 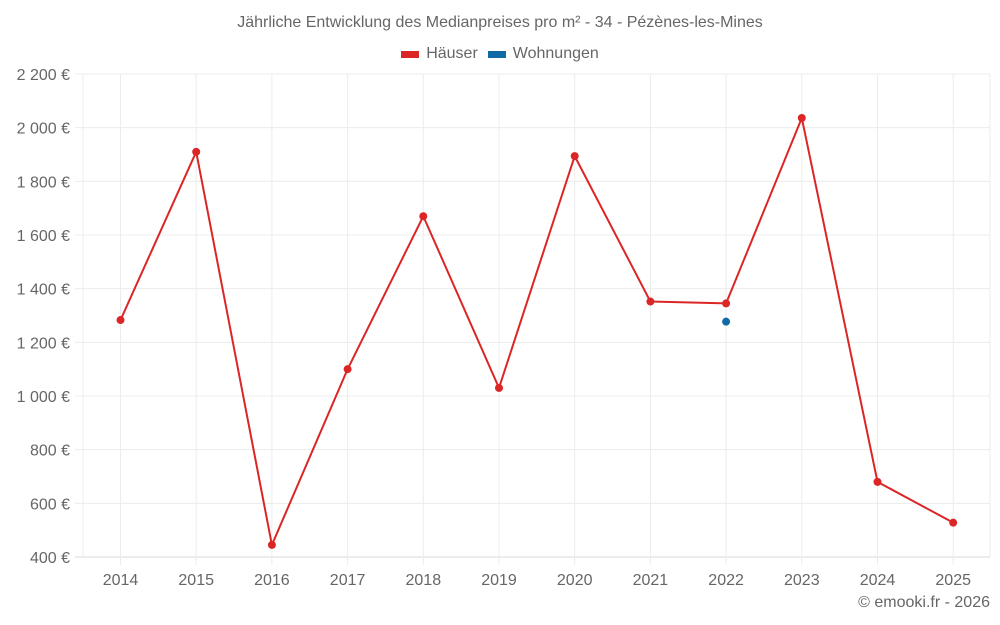 I want to click on legend-item-wohnungen: Wohnungen, so click(x=543, y=54).